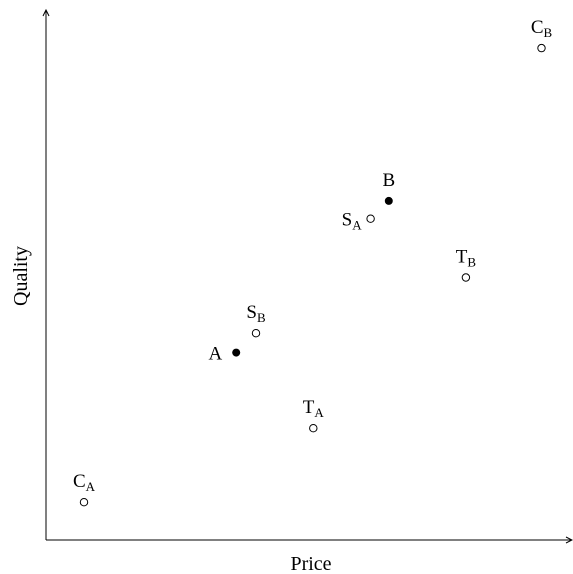 The width and height of the screenshot is (573, 574). I want to click on point-b: B, so click(388, 187).